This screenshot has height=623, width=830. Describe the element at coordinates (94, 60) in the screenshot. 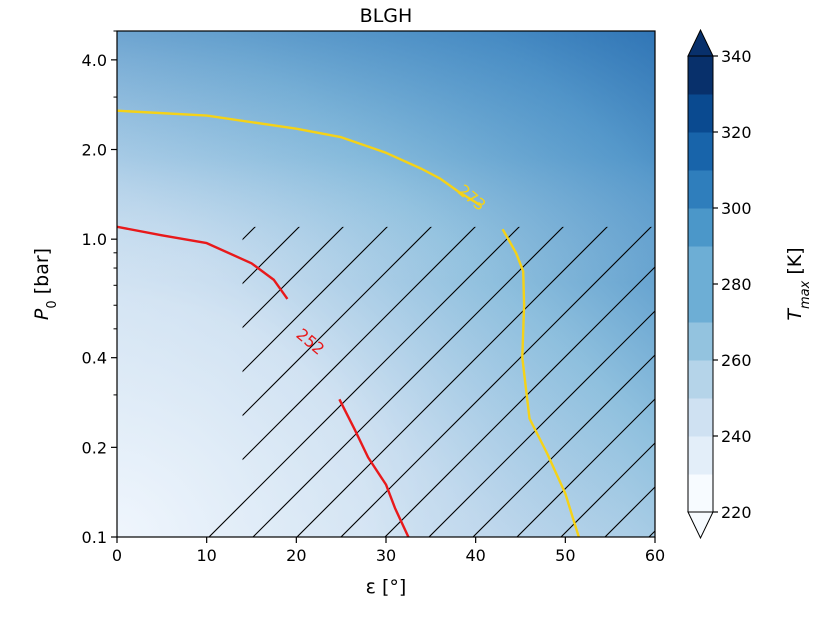

I see `y-tick-label: 4.0` at that location.